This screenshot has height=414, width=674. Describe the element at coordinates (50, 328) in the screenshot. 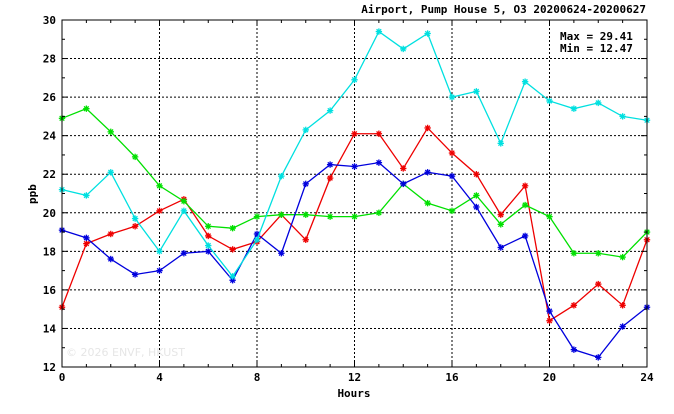

I see `y-tick-label: 14` at that location.